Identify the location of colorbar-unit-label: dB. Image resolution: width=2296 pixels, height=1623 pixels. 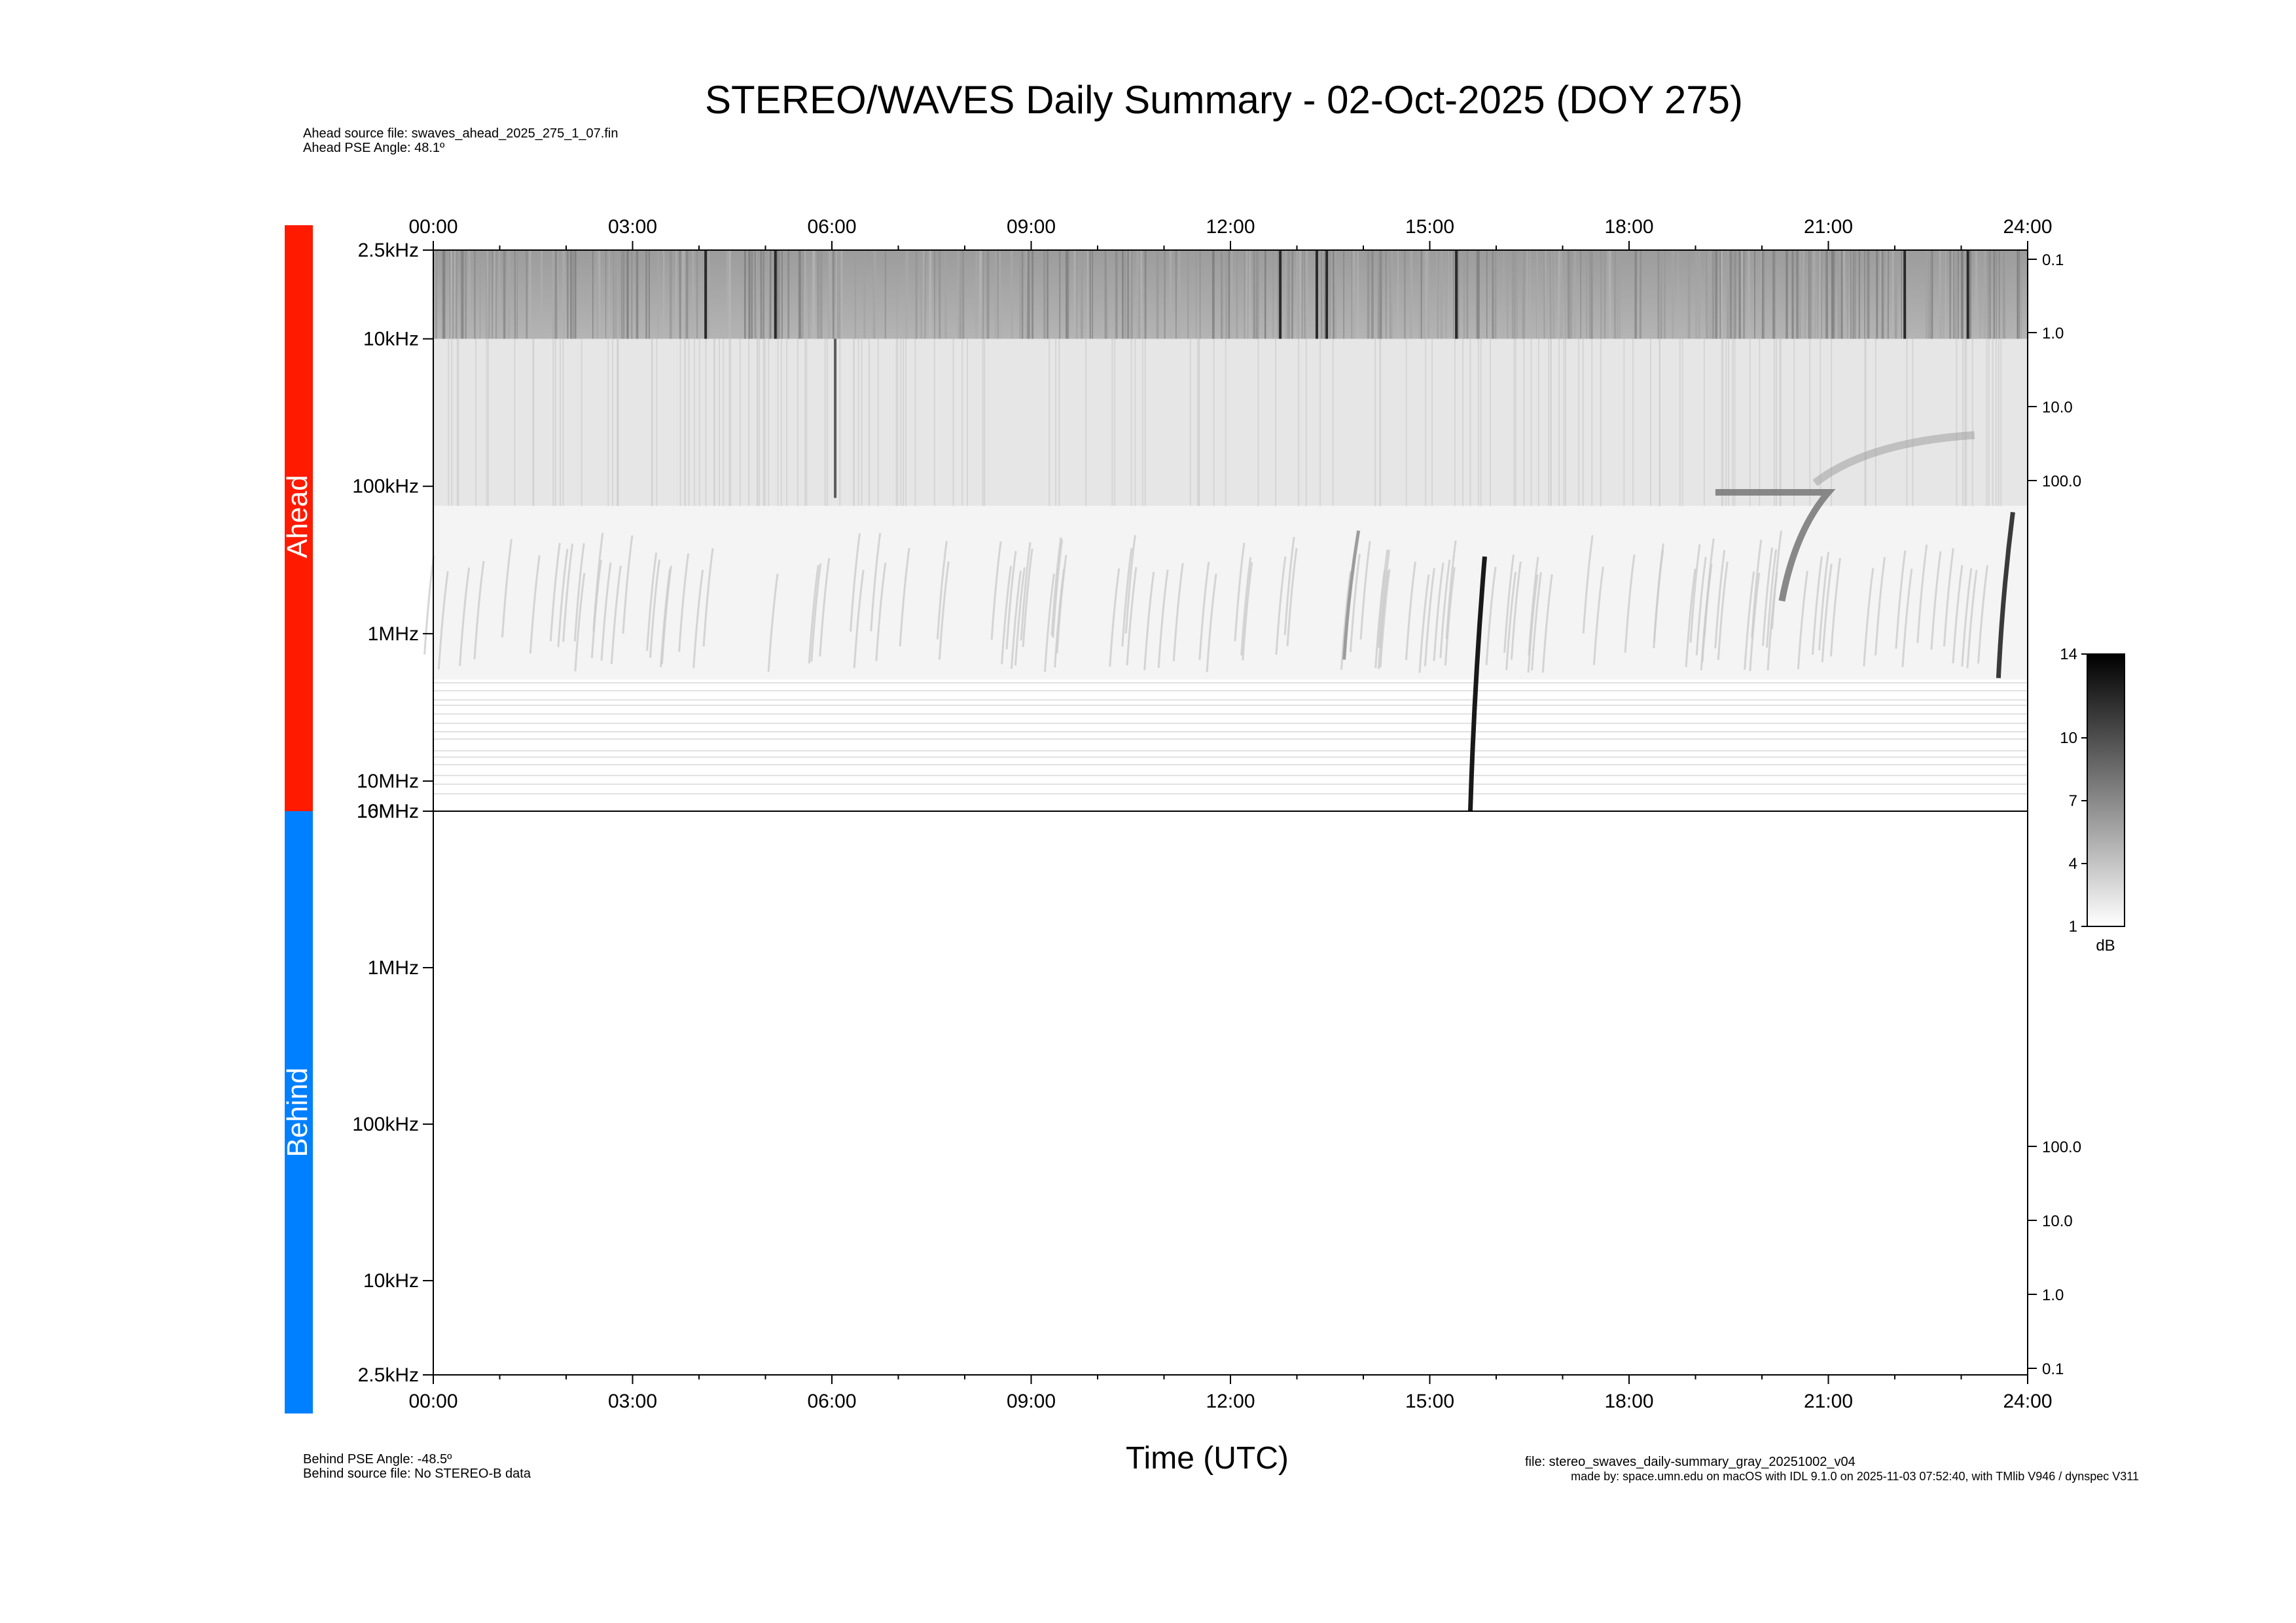
(2105, 946).